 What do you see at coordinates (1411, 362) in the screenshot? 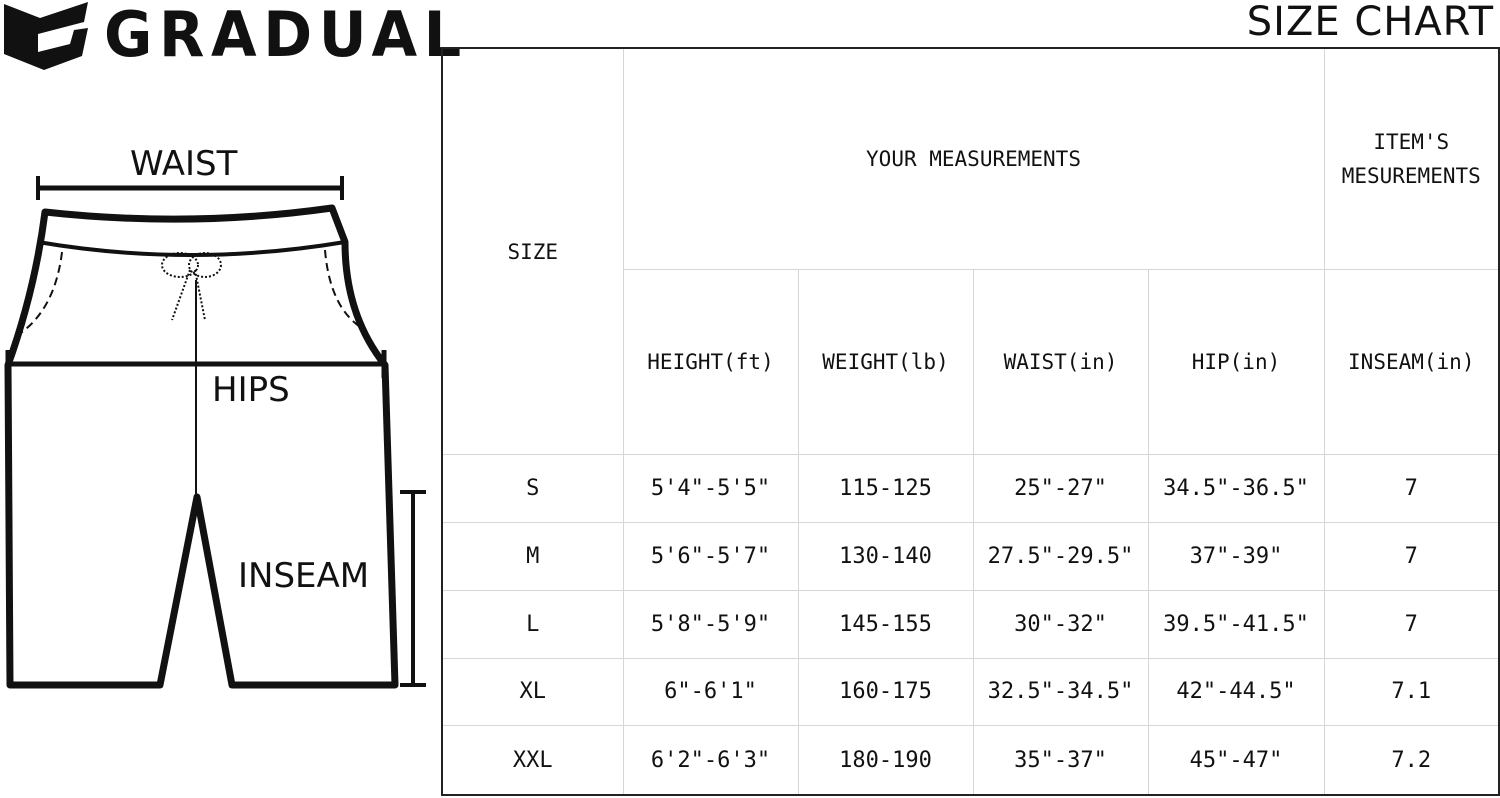
I see `column-header: INSEAM(in)` at bounding box center [1411, 362].